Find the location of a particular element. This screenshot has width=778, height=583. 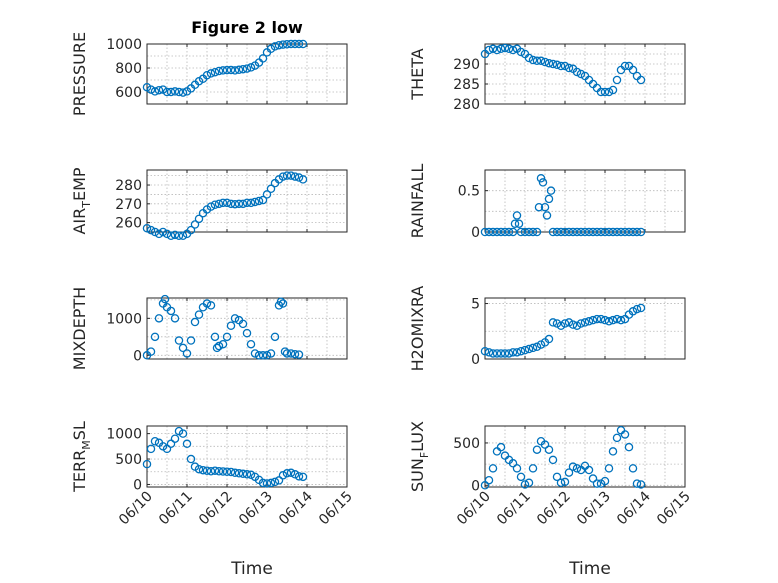

y-label-main: H2OMIXRA is located at coordinates (417, 329).